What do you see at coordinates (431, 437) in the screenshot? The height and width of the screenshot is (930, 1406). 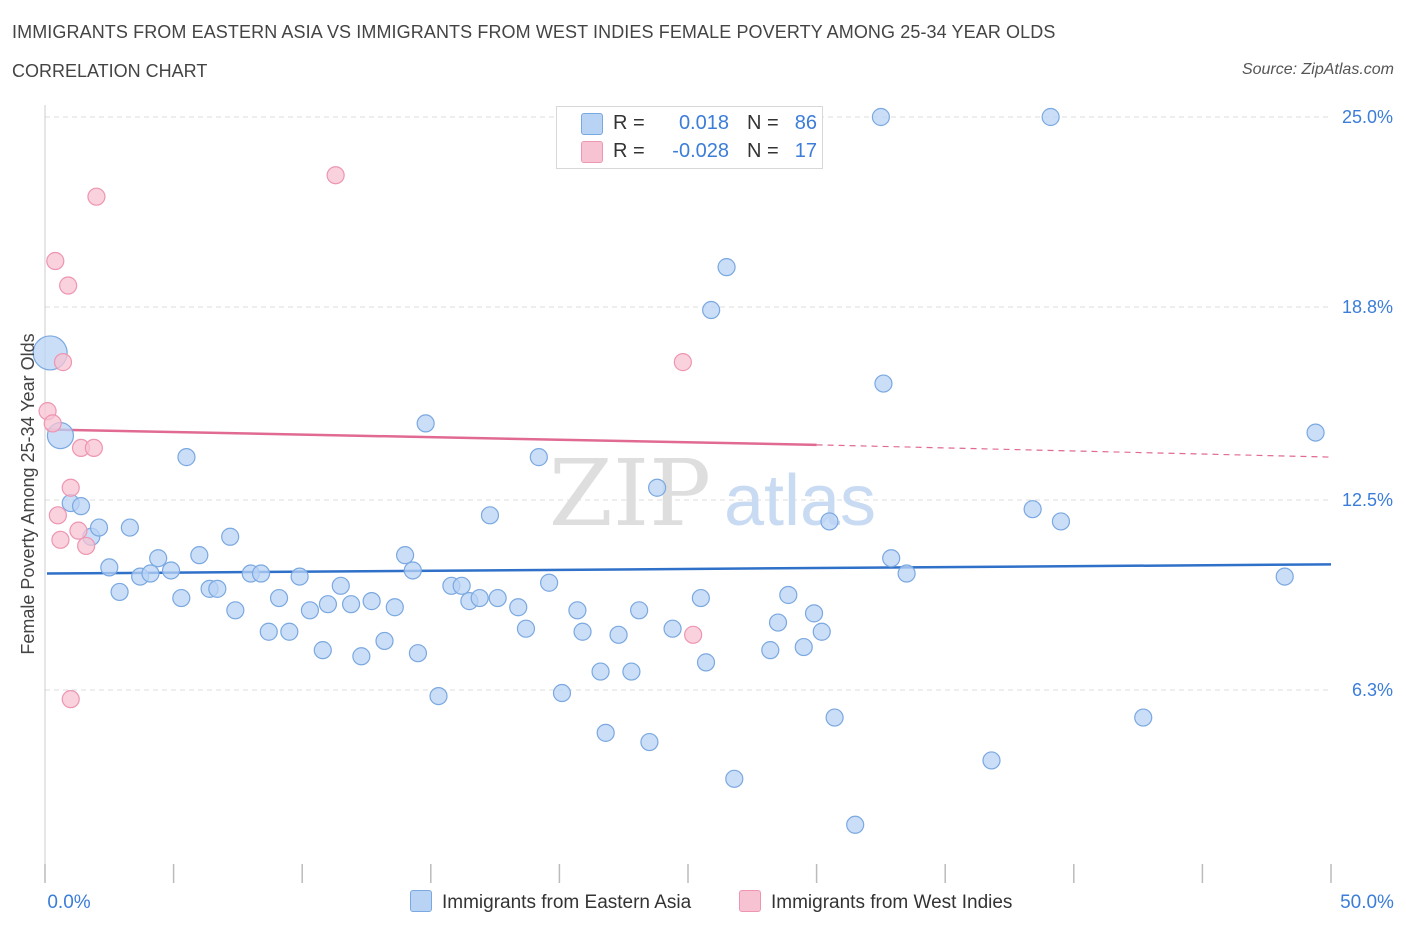 I see `trend-line-west-indies` at bounding box center [431, 437].